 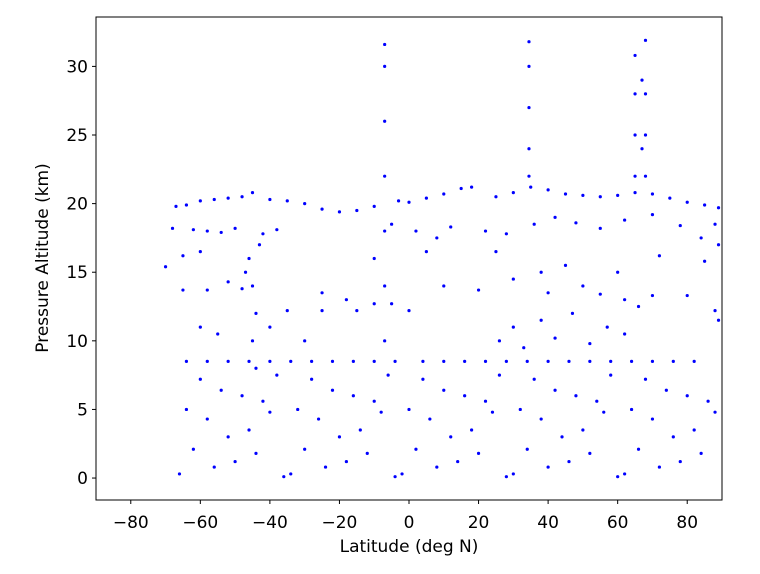 What do you see at coordinates (339, 523) in the screenshot?
I see `x-tick-label: −20` at bounding box center [339, 523].